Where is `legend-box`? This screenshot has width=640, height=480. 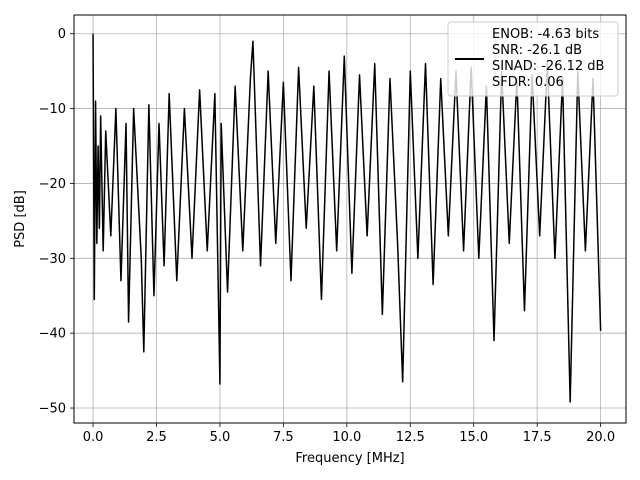 legend-box is located at coordinates (533, 59).